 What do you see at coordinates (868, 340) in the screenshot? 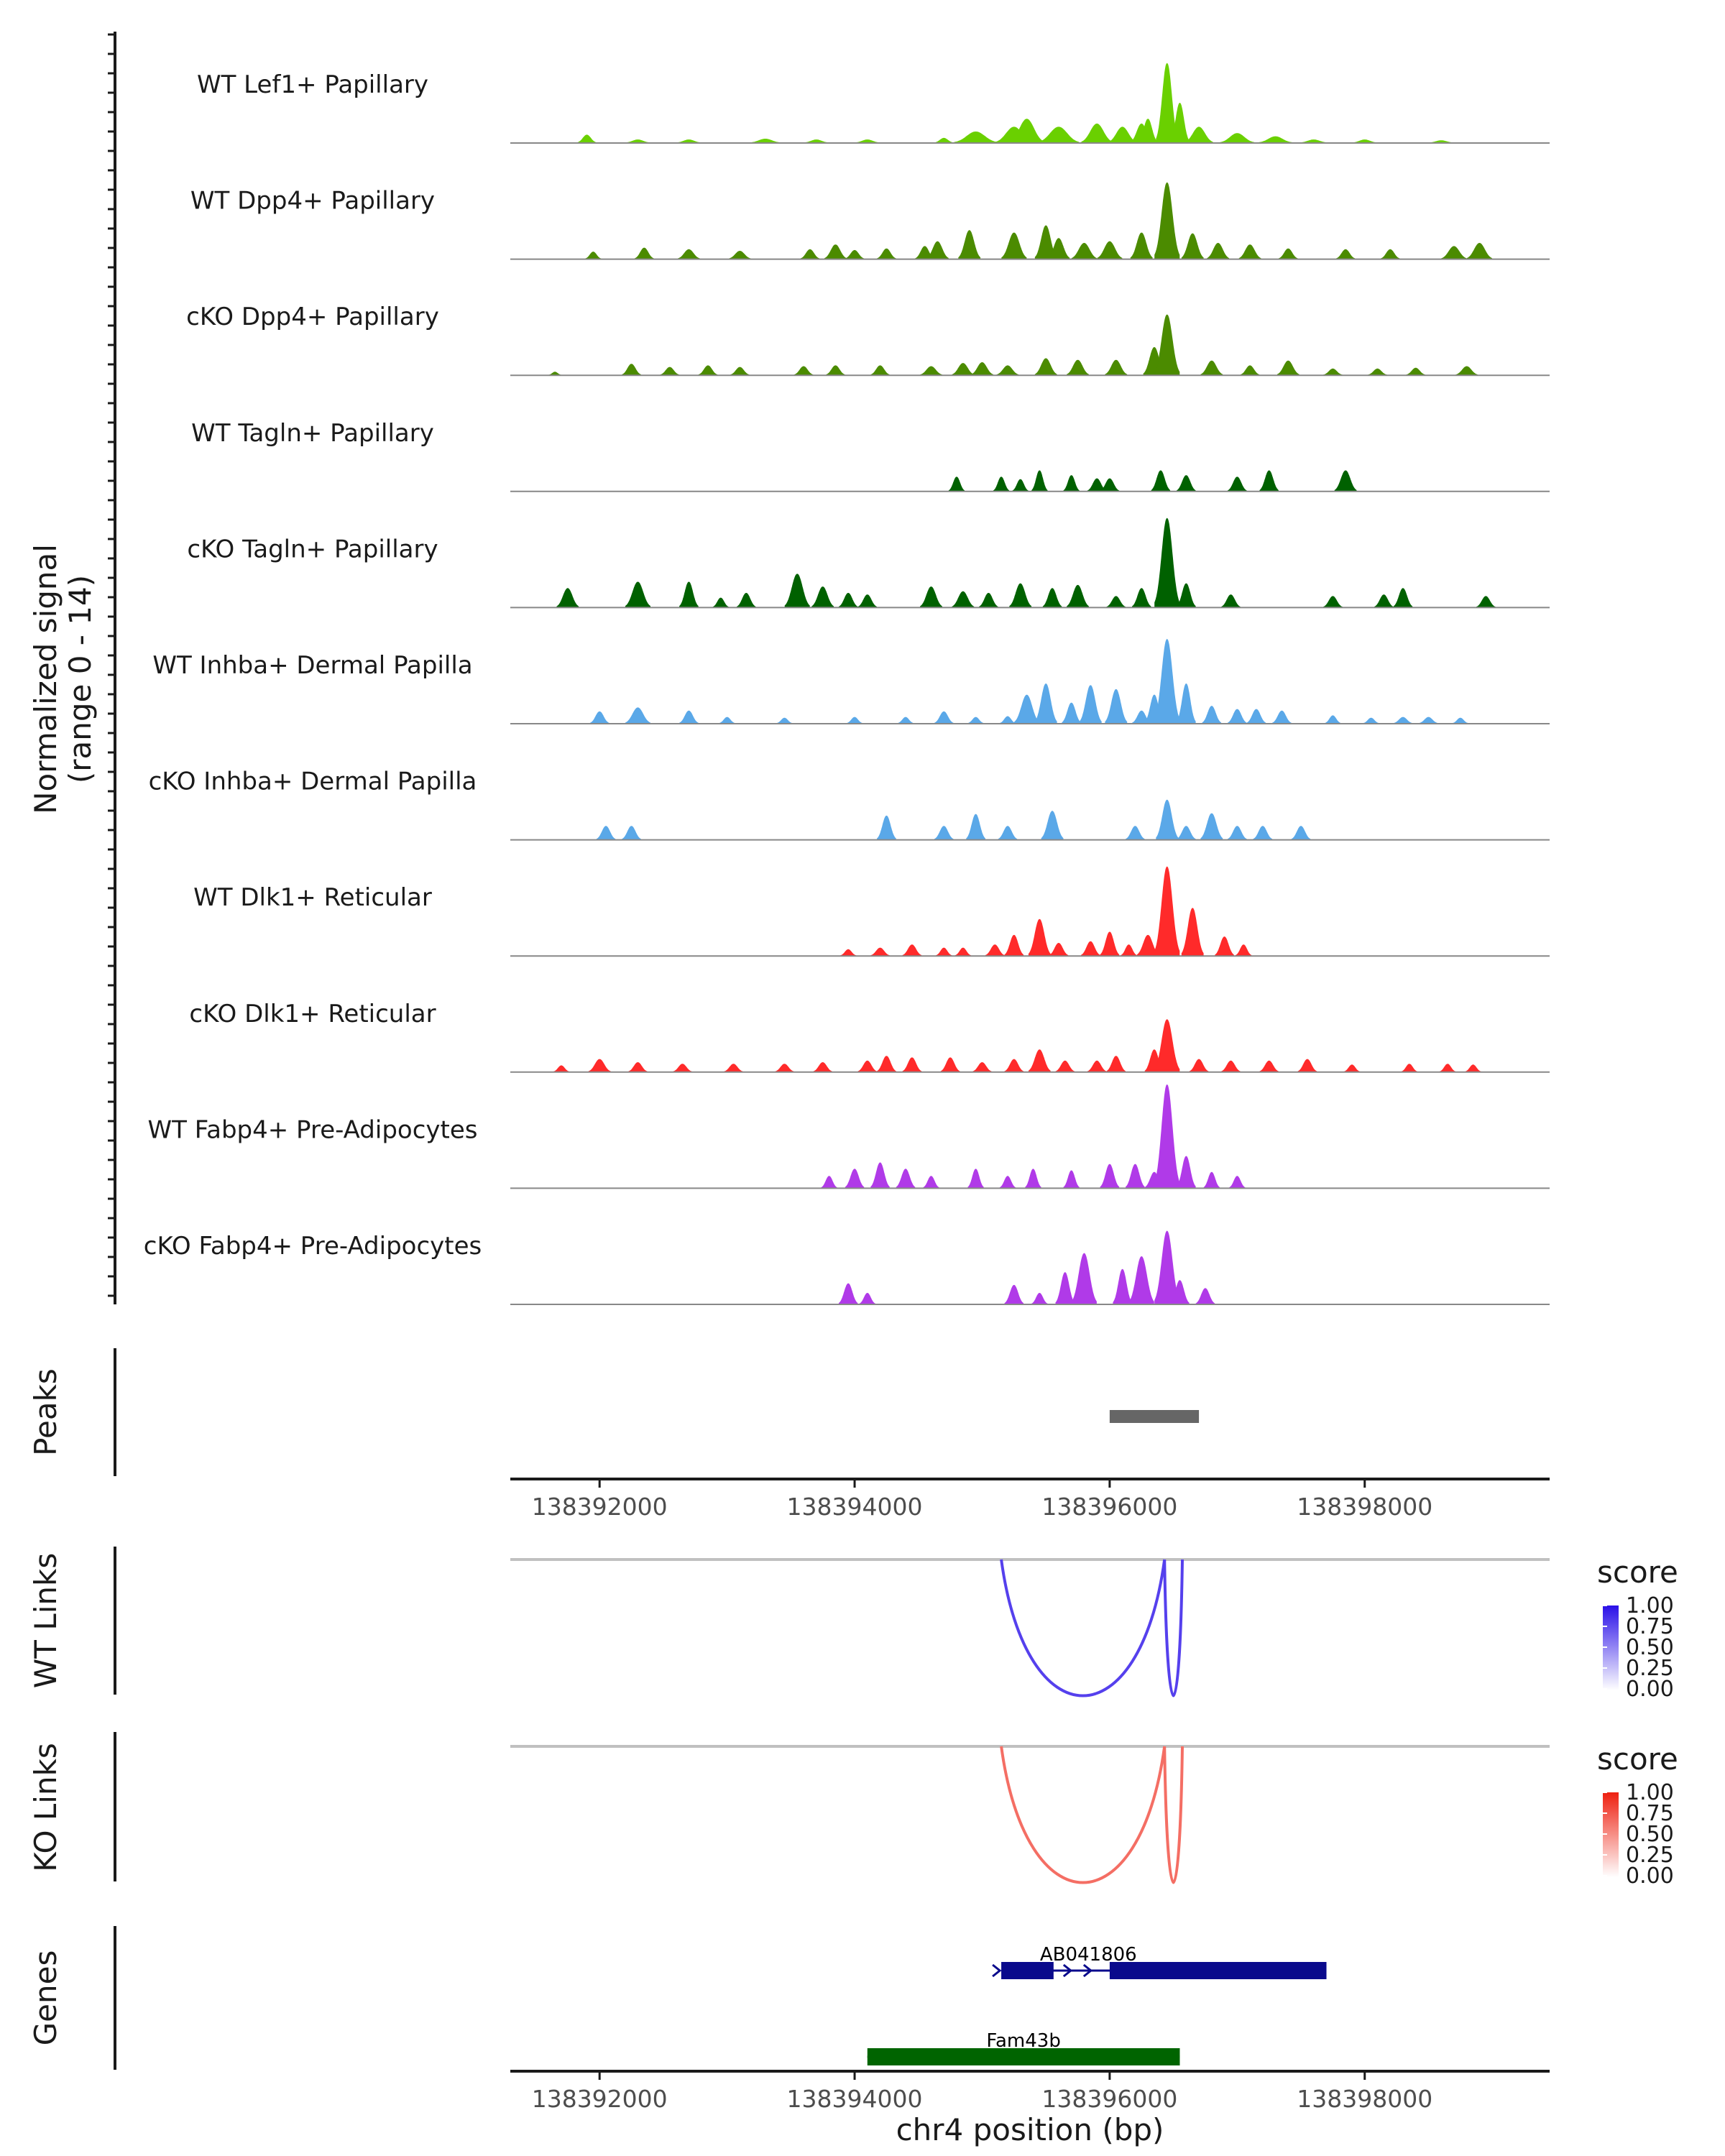
I see `coverage-track: cKO Dpp4+ Papillary` at bounding box center [868, 340].